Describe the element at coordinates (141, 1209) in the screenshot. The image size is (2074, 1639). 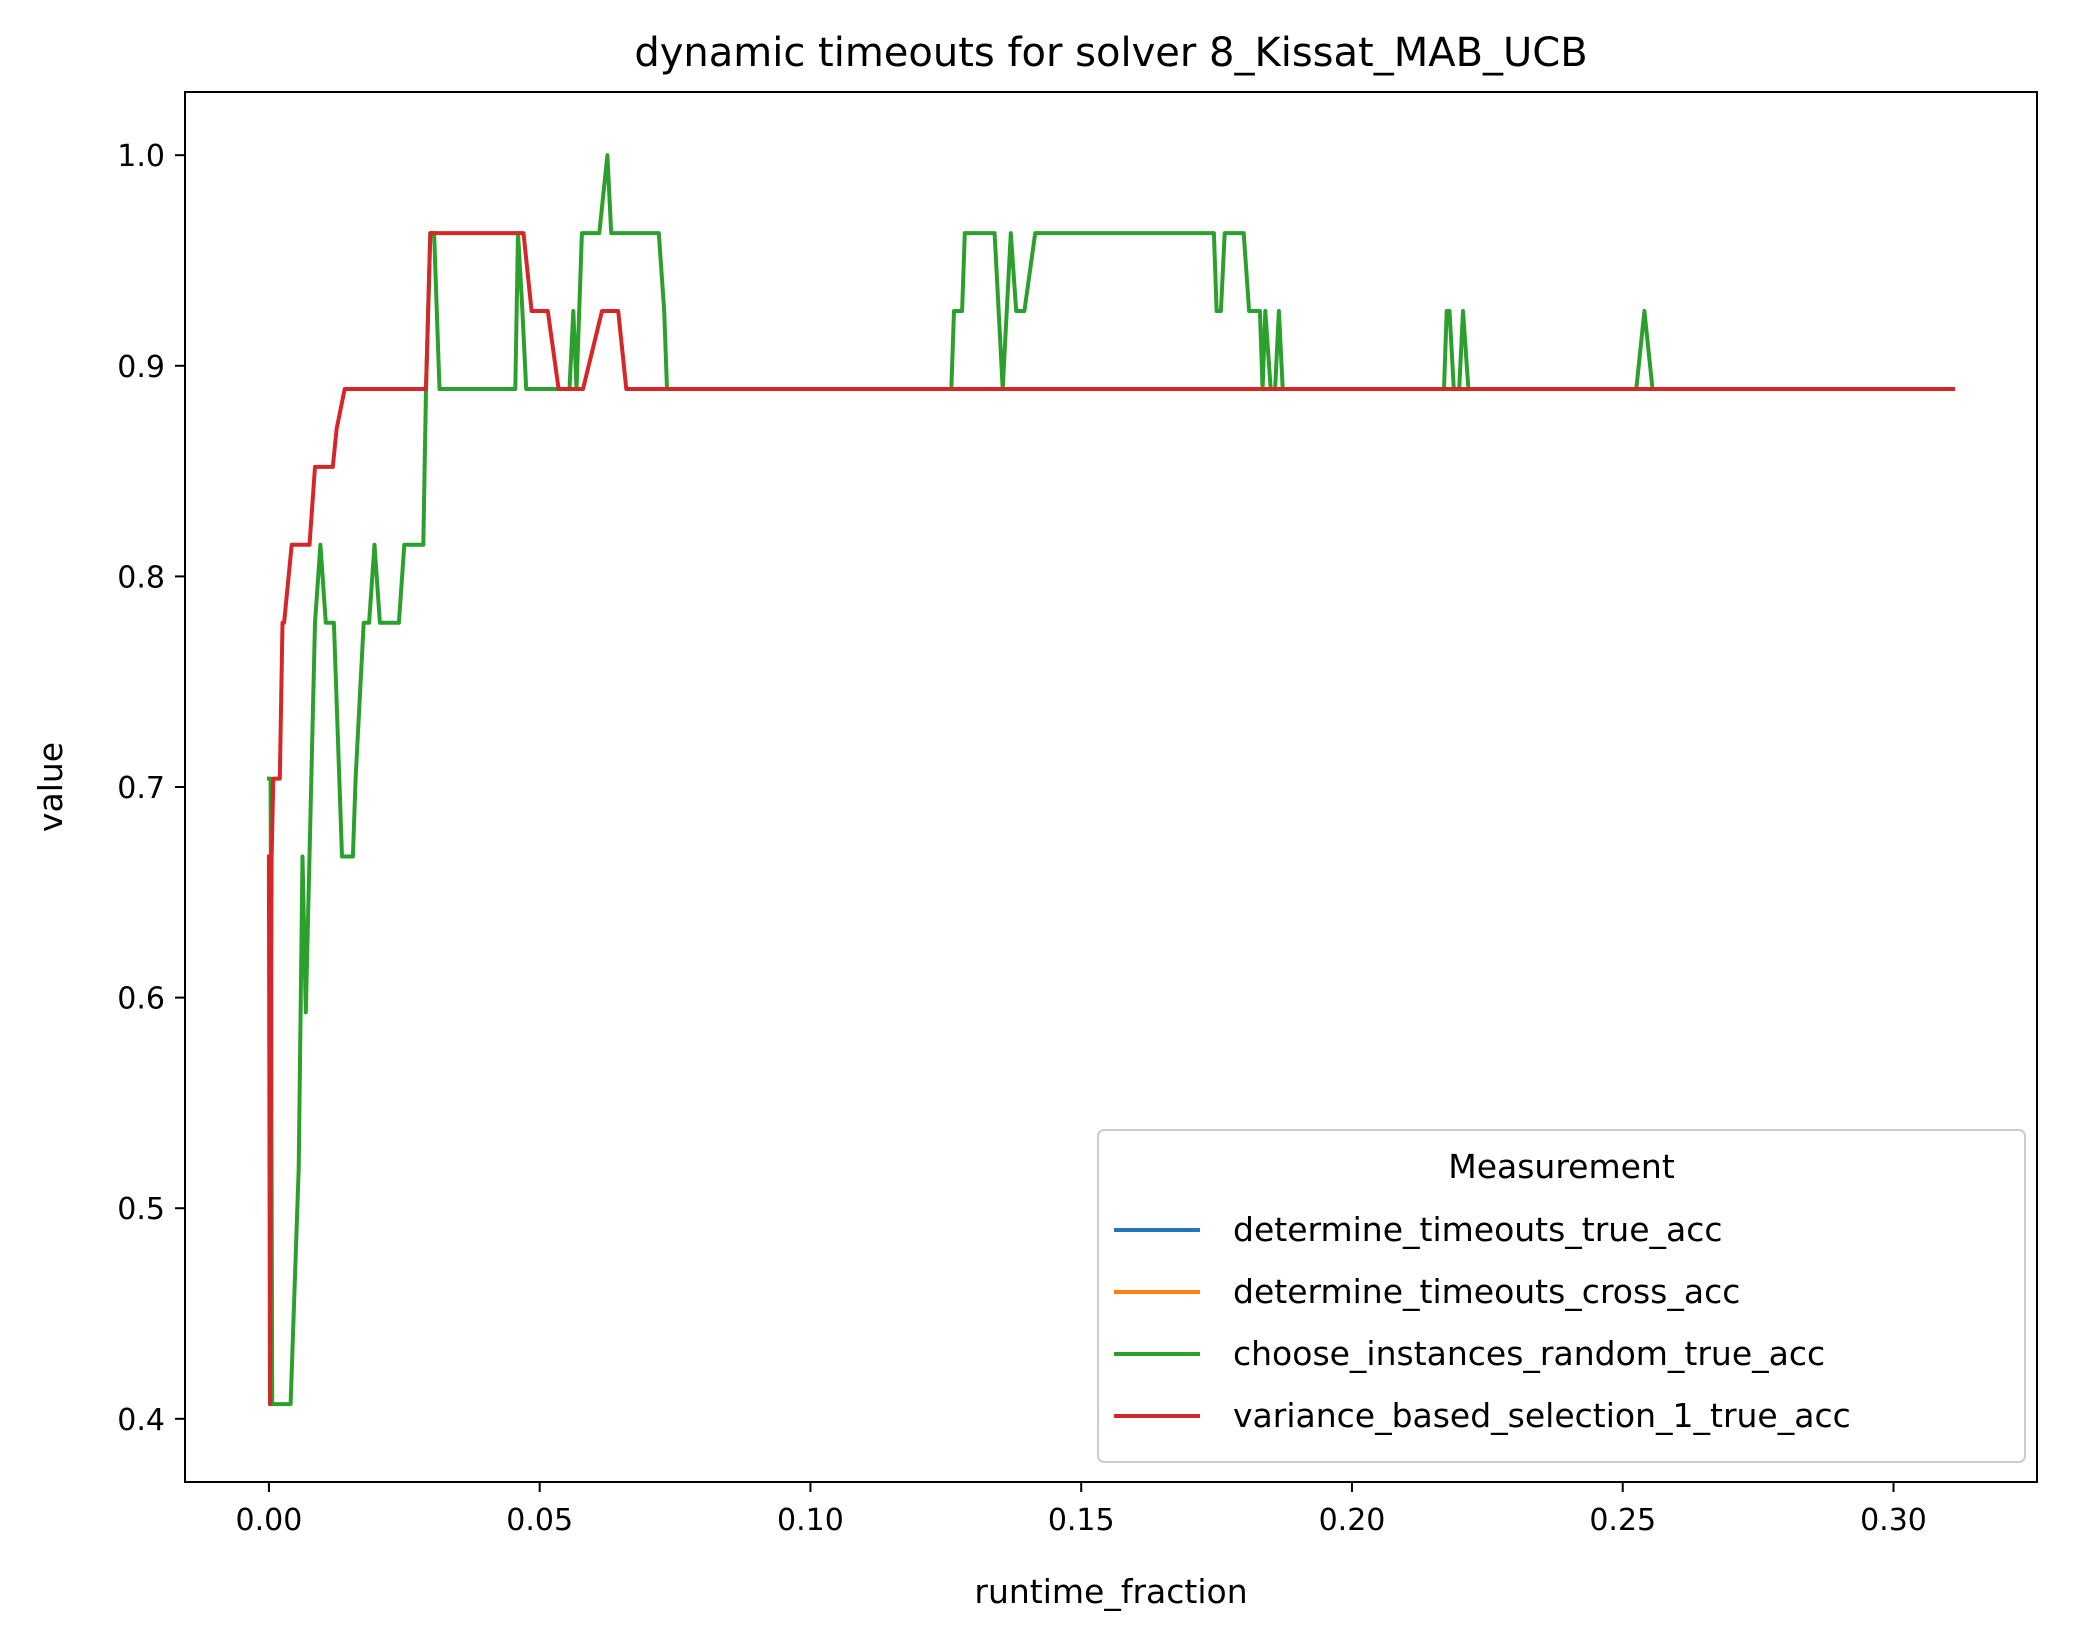
I see `y-tick-label: 0.5` at that location.